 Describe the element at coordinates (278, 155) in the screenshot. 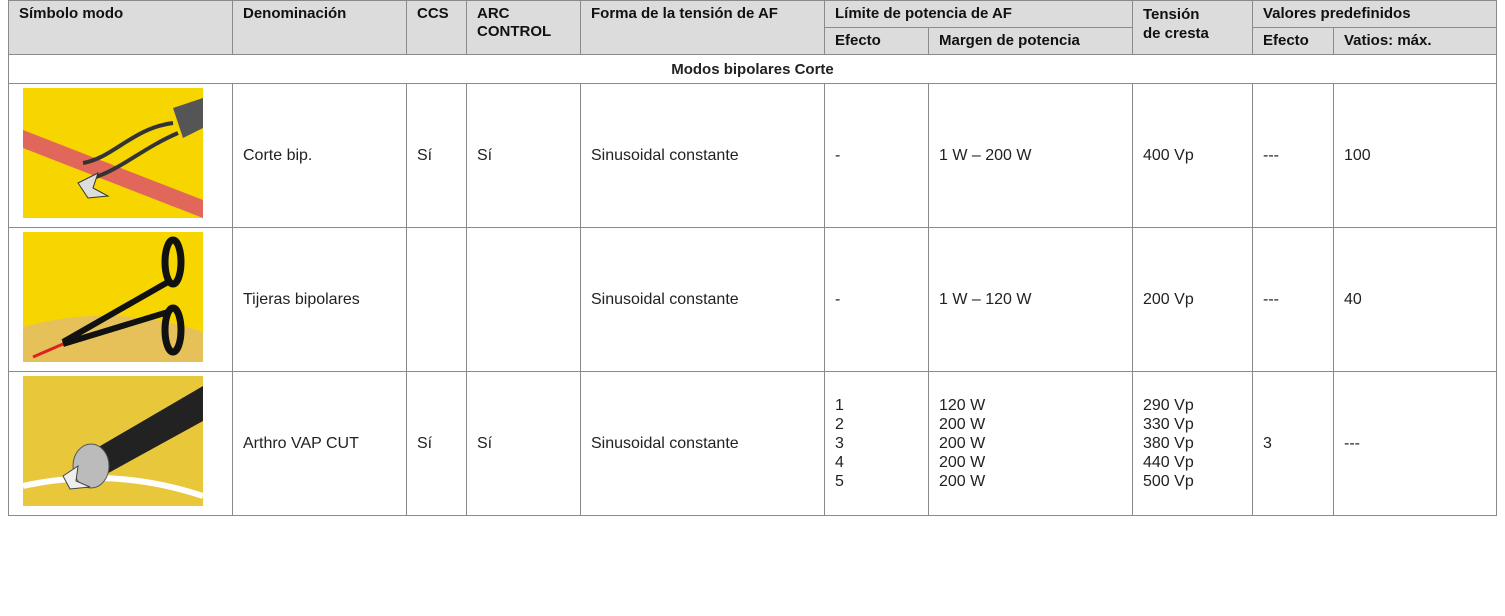

I see `name: Corte bip.` at that location.